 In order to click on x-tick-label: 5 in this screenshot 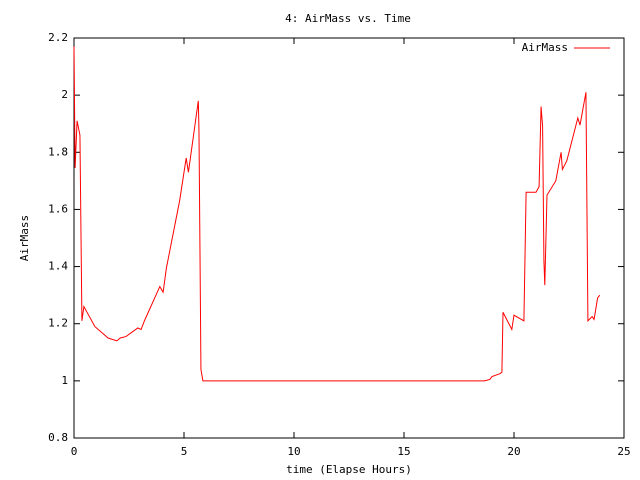, I will do `click(184, 451)`.